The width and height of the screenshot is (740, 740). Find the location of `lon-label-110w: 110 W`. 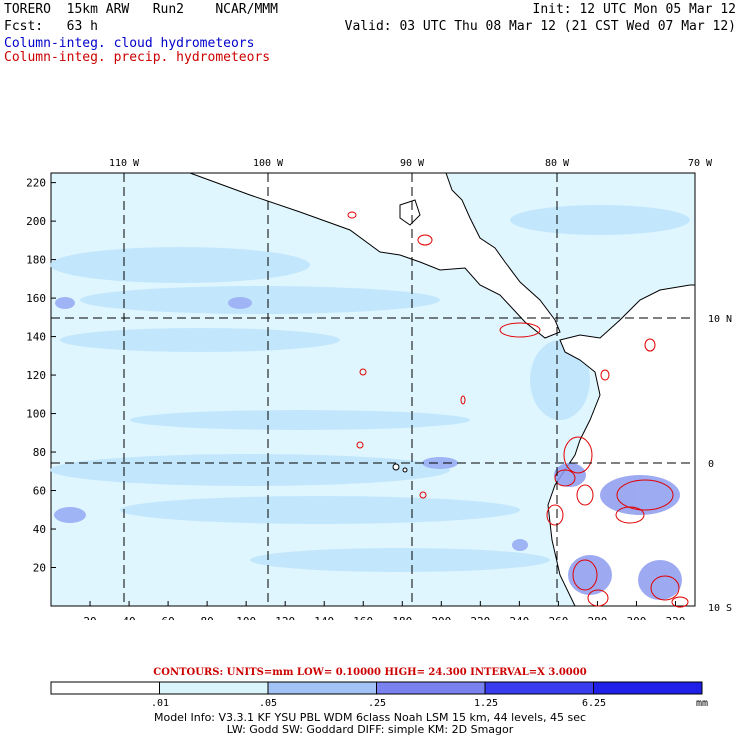

lon-label-110w: 110 W is located at coordinates (124, 163).